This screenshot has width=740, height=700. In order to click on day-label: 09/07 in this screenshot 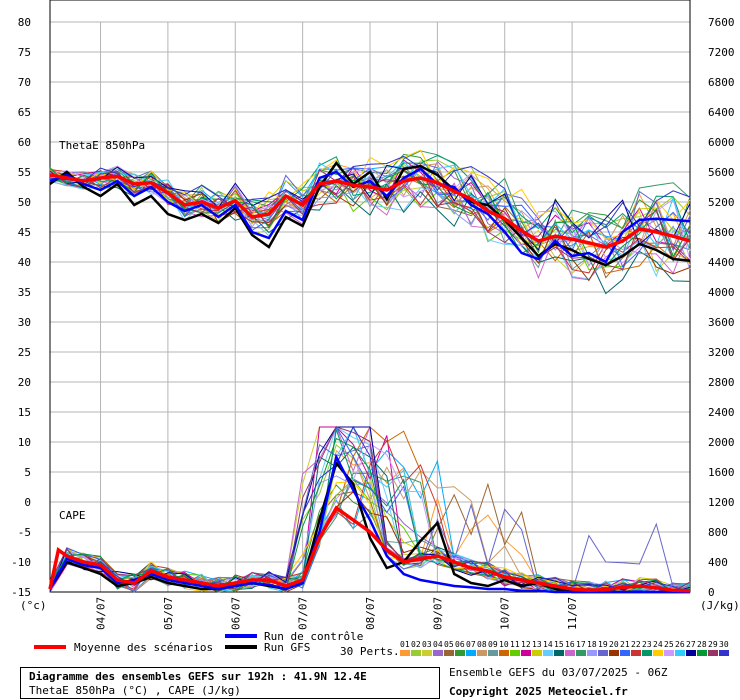, I will do `click(437, 613)`.